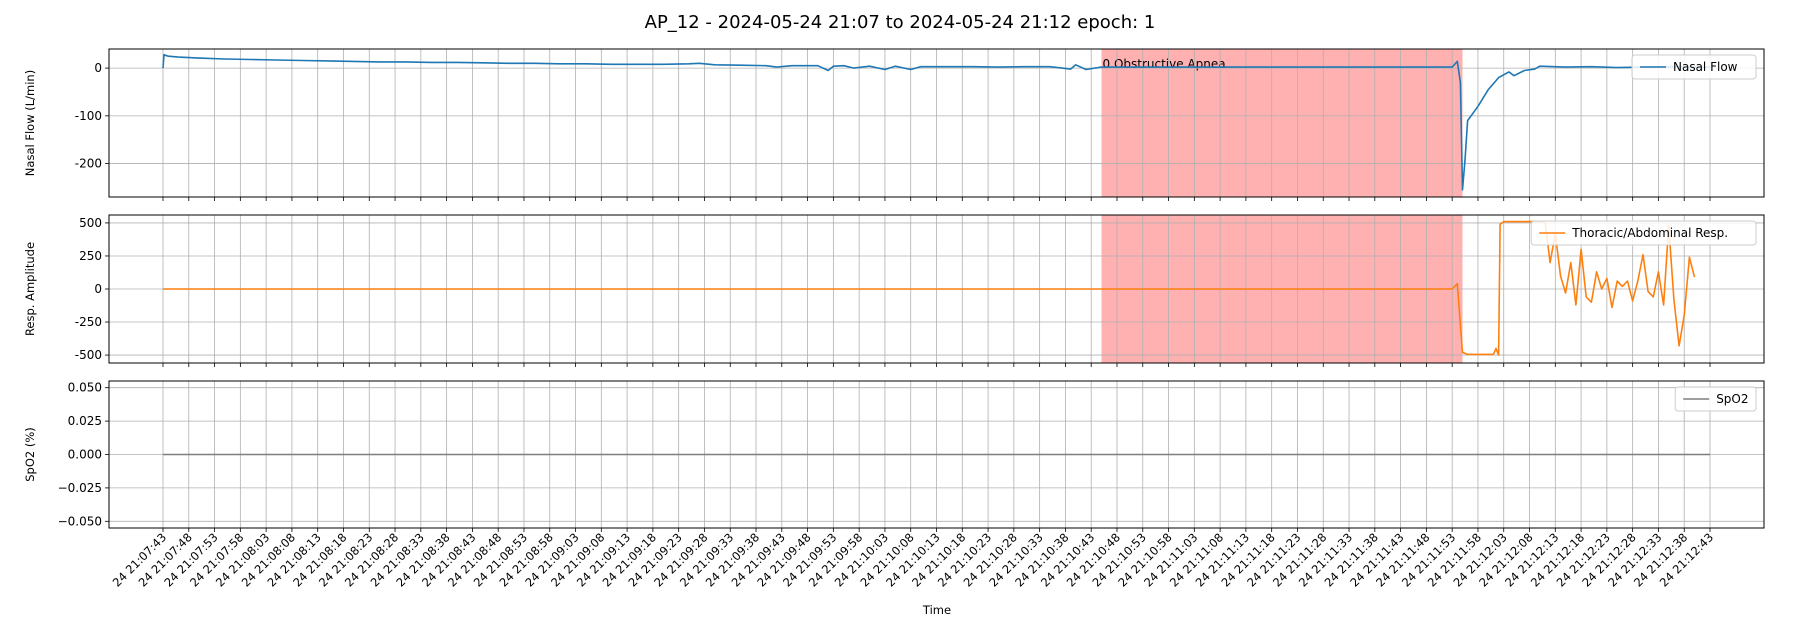 The height and width of the screenshot is (630, 1800). I want to click on y-tick-label: 0.000, so click(85, 455).